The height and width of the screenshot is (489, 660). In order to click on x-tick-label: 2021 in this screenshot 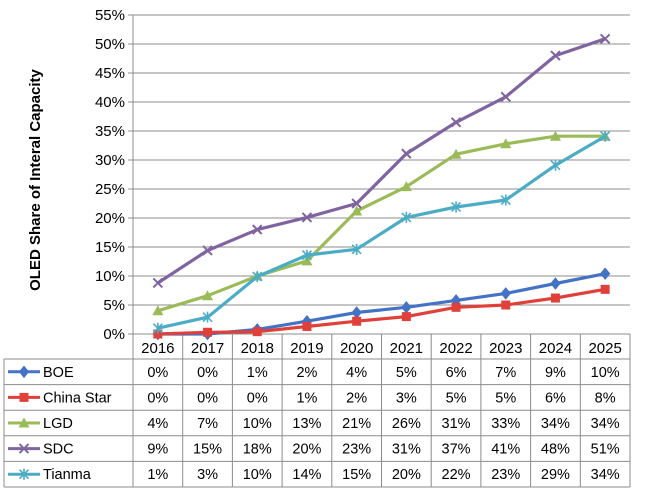, I will do `click(406, 348)`.